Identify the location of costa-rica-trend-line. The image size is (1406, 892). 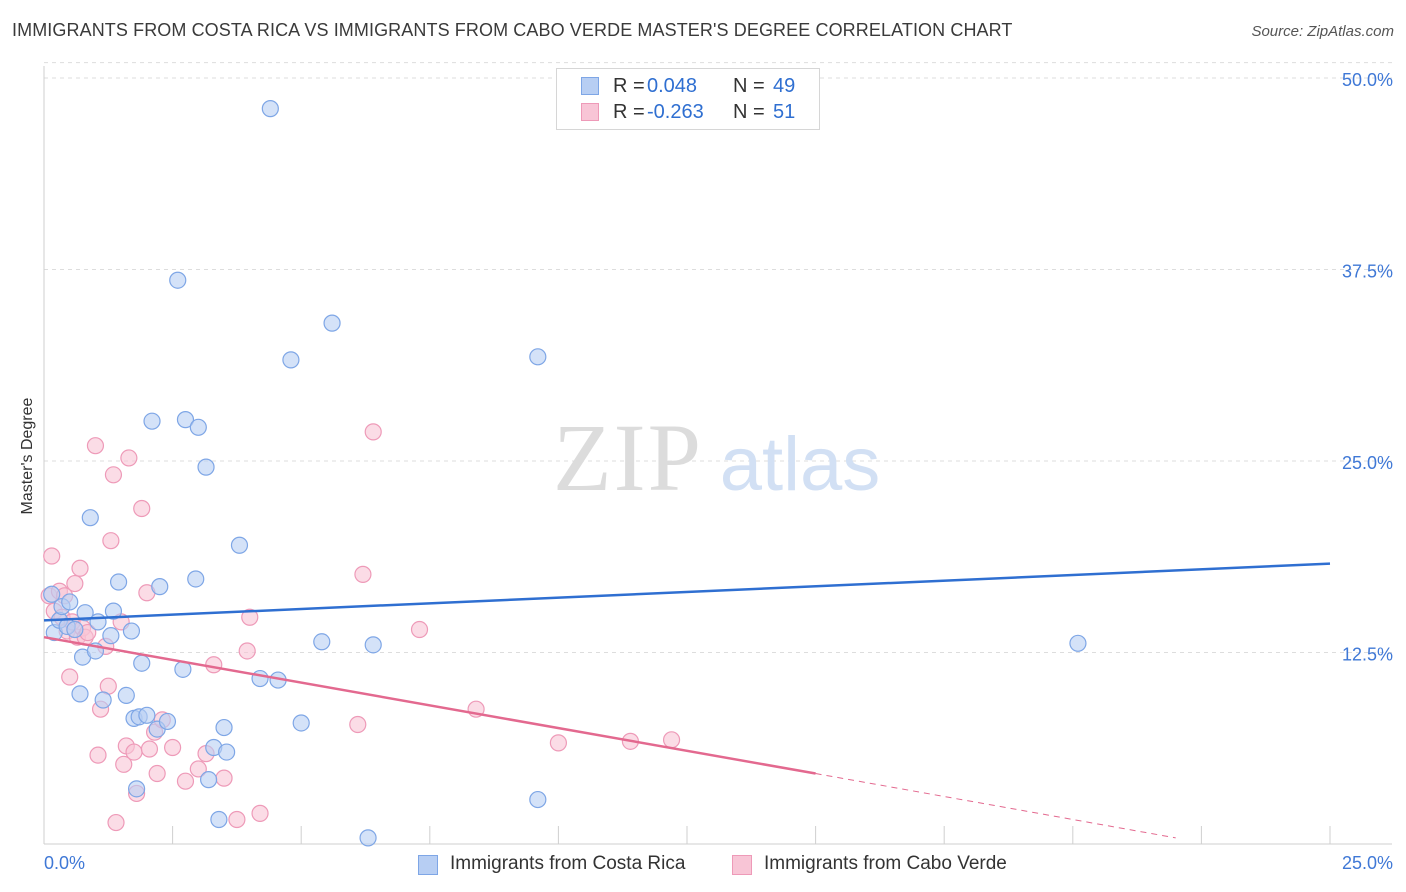
(687, 592).